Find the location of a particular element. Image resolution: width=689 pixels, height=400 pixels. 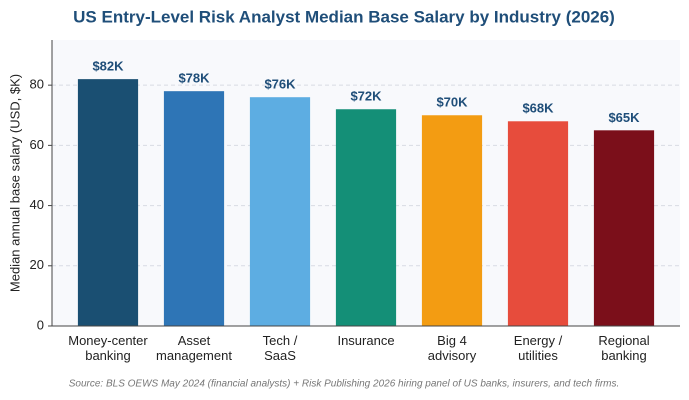

y-tick-label: 80 is located at coordinates (37, 84).